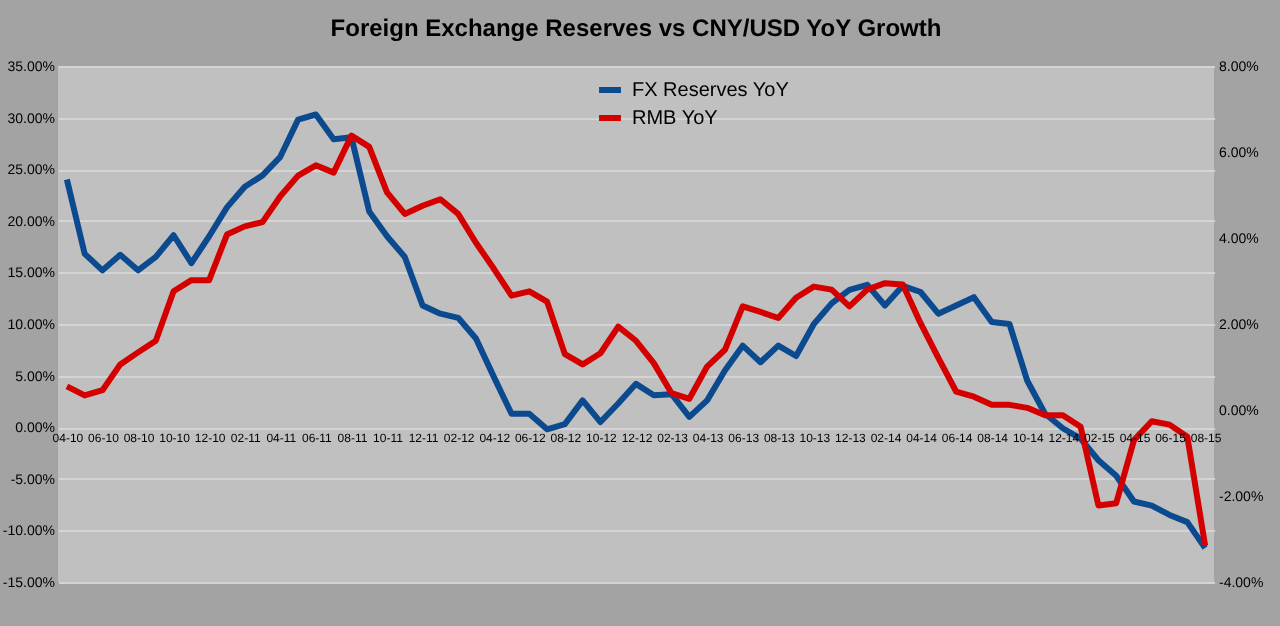  Describe the element at coordinates (675, 119) in the screenshot. I see `legend-label: RMB YoY` at that location.